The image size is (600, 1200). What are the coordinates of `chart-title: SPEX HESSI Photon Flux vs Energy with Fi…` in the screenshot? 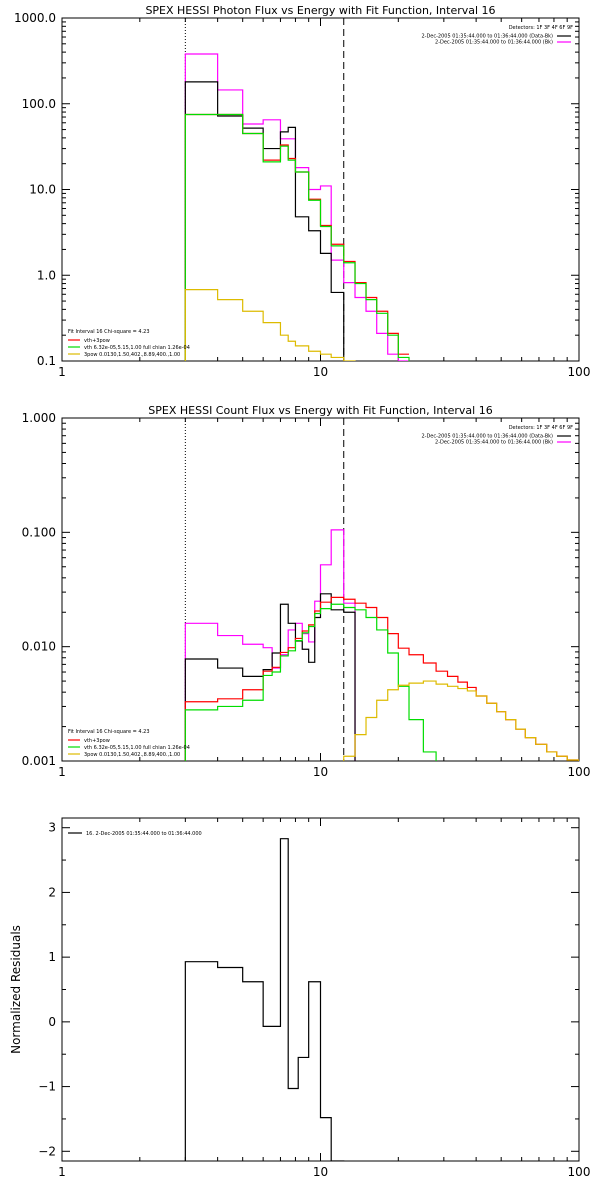 It's located at (320, 10).